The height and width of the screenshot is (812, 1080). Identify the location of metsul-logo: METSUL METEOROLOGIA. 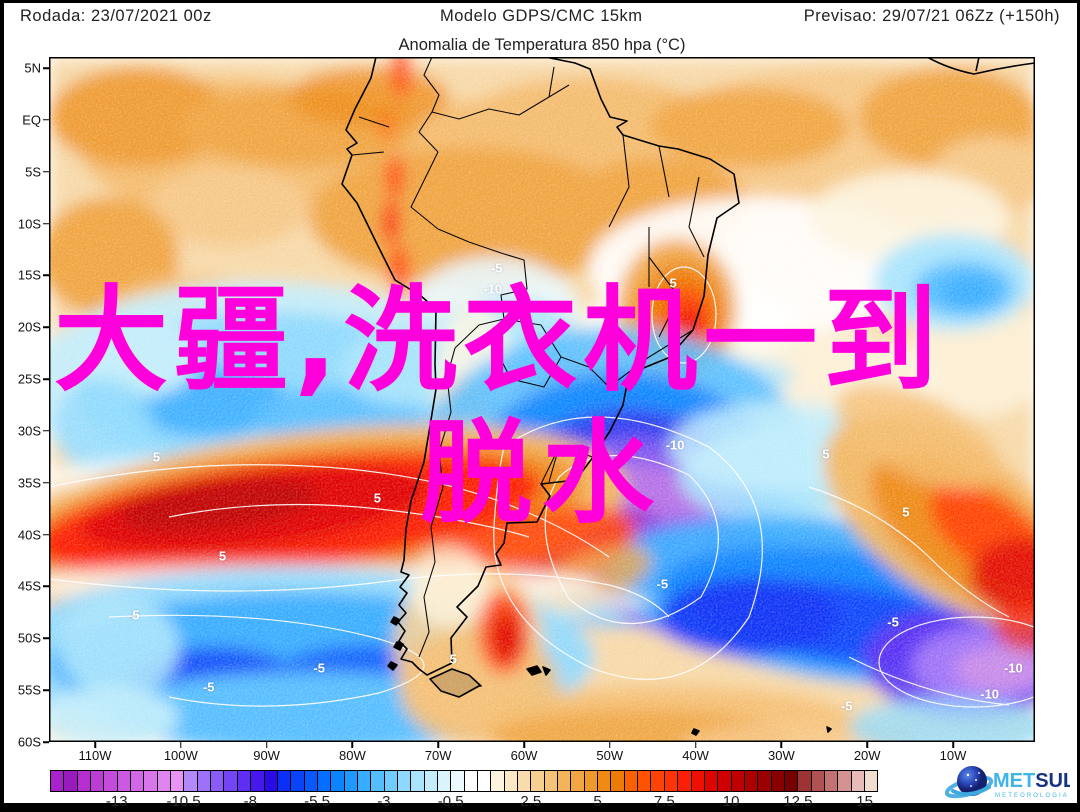
(1009, 783).